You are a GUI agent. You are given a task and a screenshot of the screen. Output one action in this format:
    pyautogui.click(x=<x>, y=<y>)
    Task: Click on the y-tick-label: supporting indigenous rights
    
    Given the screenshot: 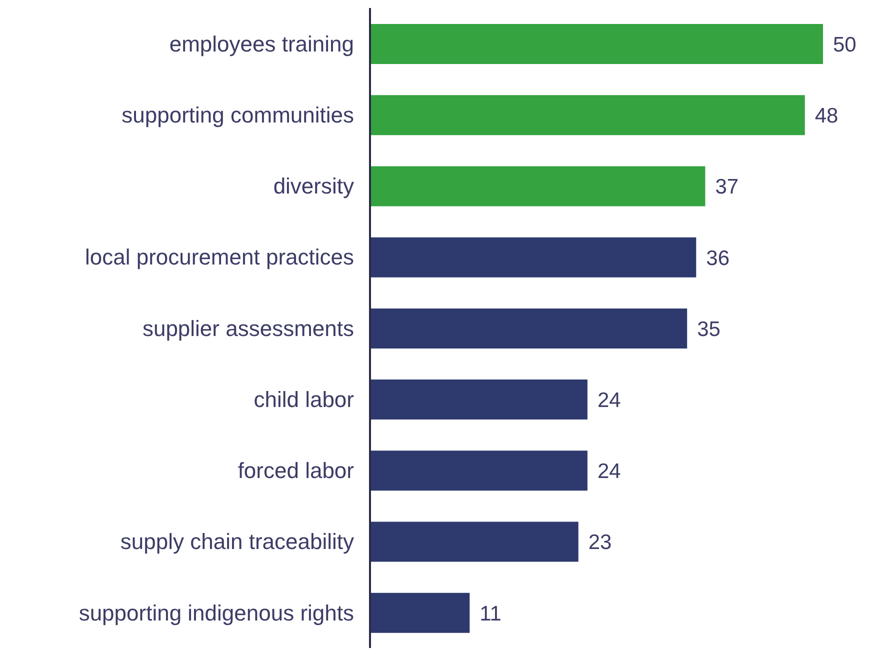 What is the action you would take?
    pyautogui.click(x=216, y=613)
    